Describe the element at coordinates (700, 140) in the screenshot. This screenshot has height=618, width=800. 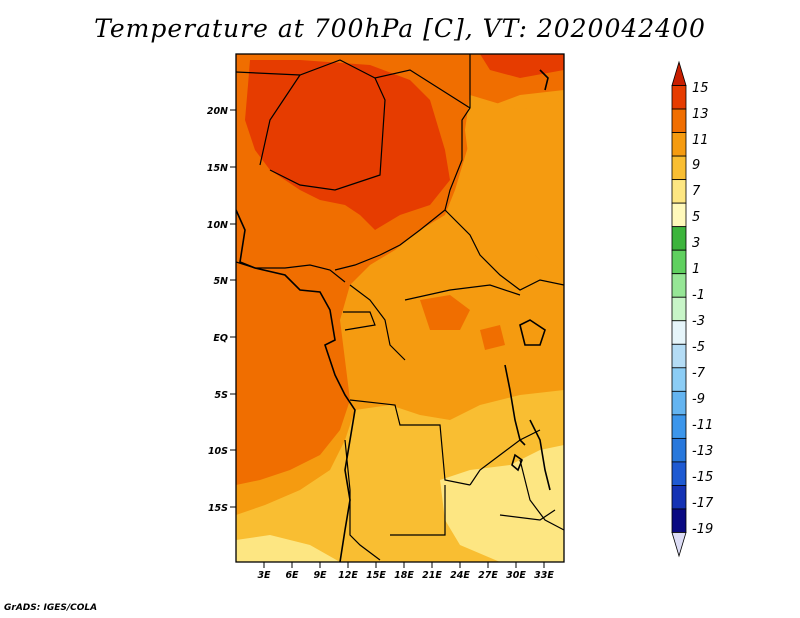
I see `colorbar-label: 11` at that location.